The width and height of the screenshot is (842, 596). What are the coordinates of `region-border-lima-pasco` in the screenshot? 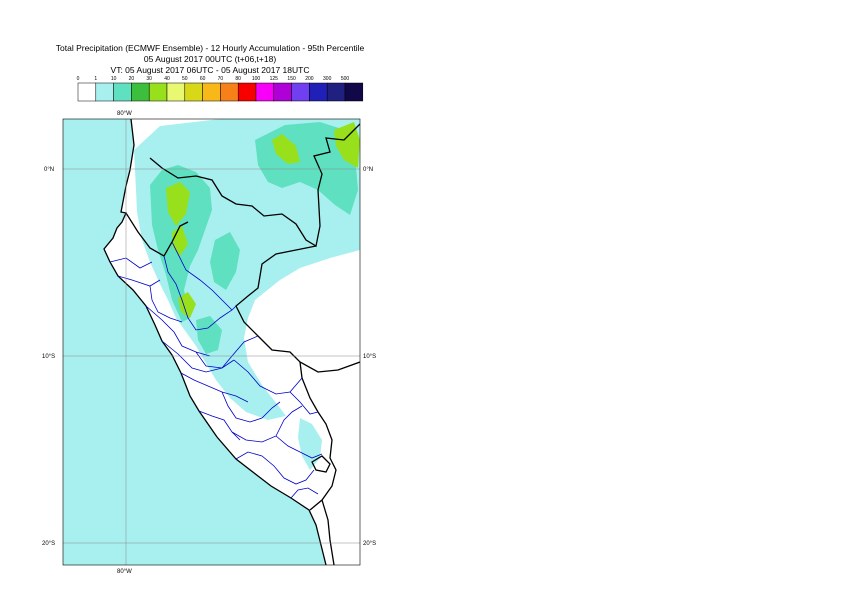 It's located at (214, 387).